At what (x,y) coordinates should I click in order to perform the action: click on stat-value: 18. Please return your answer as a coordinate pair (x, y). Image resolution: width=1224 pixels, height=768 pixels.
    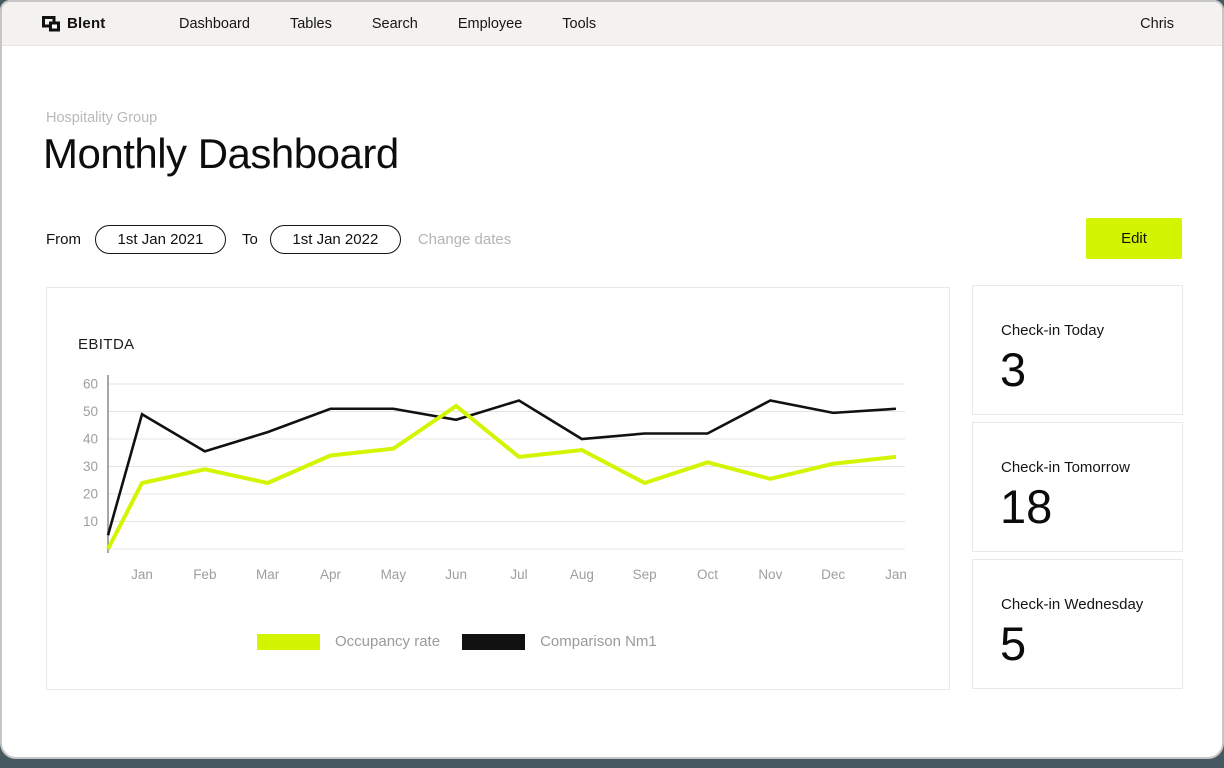
    Looking at the image, I should click on (1026, 506).